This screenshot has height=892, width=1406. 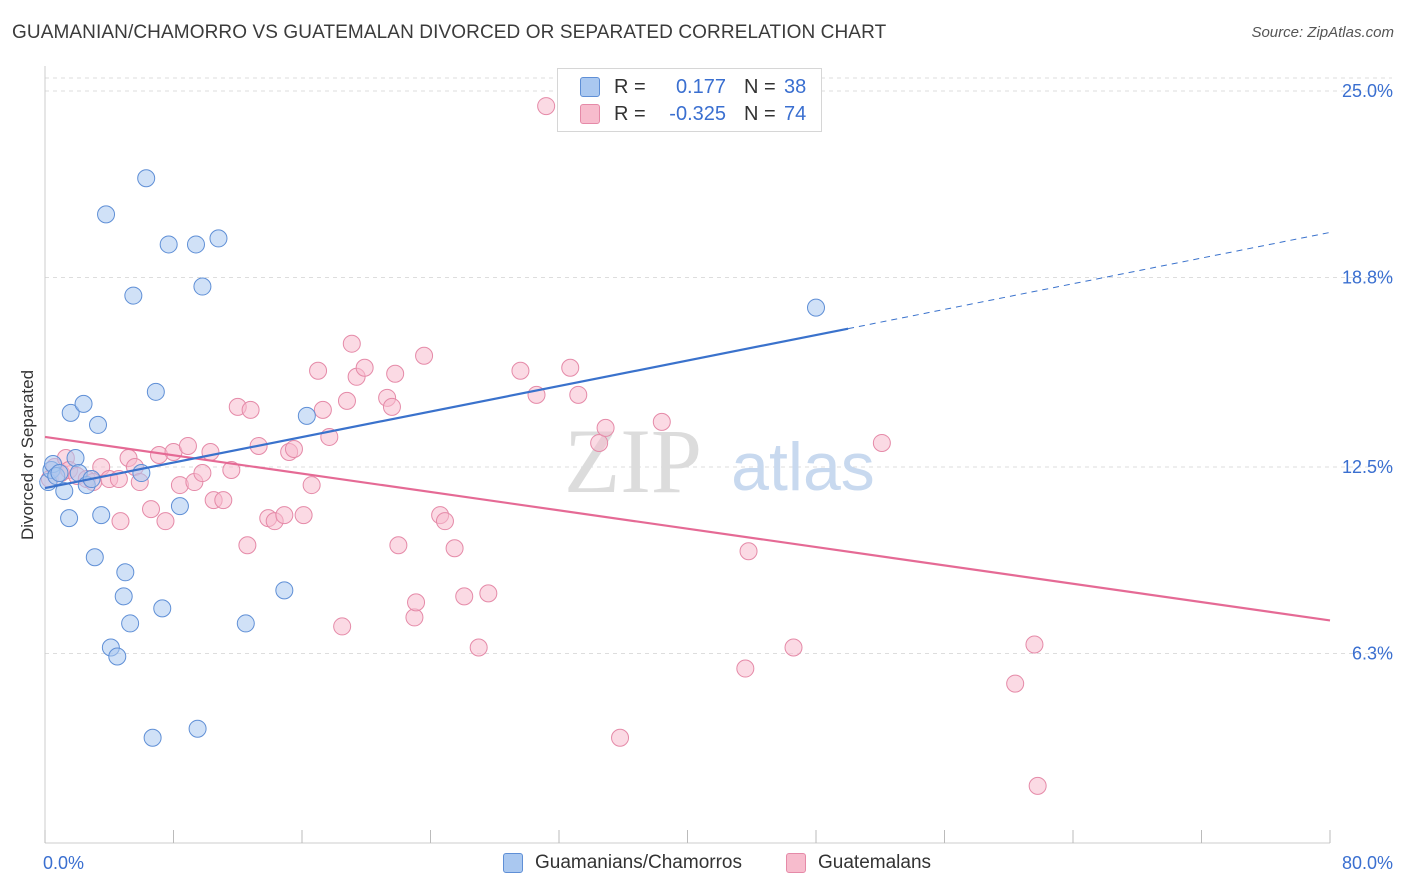 What do you see at coordinates (513, 863) in the screenshot?
I see `legend-swatch-guamanians` at bounding box center [513, 863].